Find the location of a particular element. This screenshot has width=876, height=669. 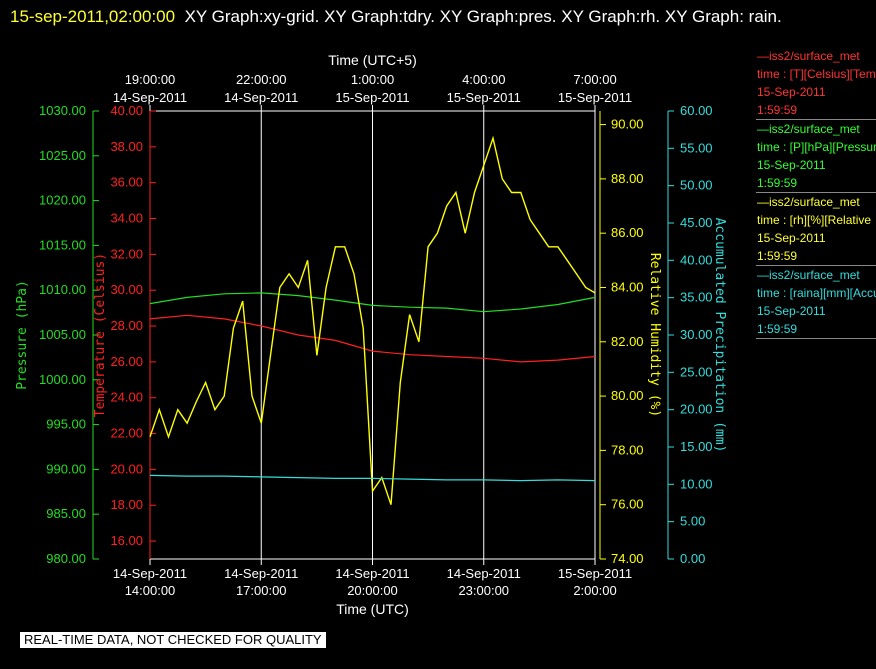

temperature-tick-label: 32.00 is located at coordinates (126, 253).